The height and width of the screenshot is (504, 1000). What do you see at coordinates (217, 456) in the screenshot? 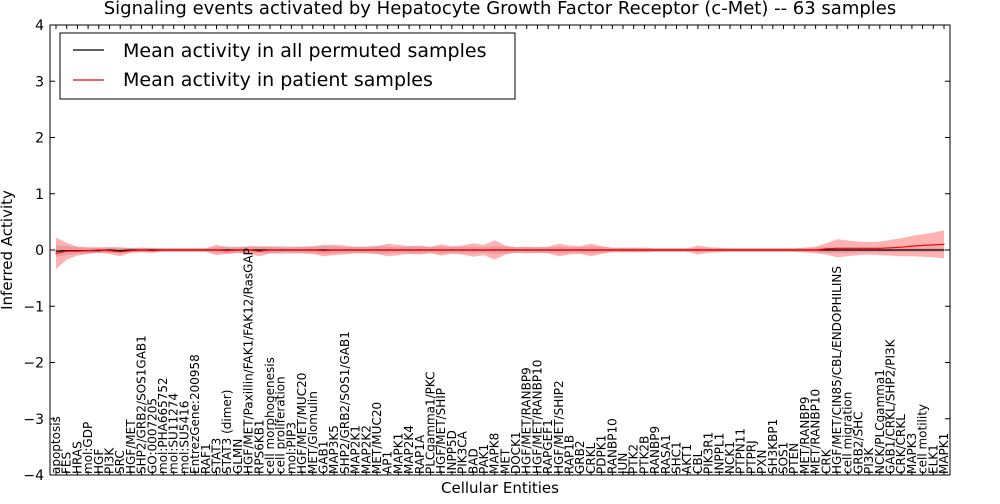
I see `x-tick-label-15: STAT3` at bounding box center [217, 456].